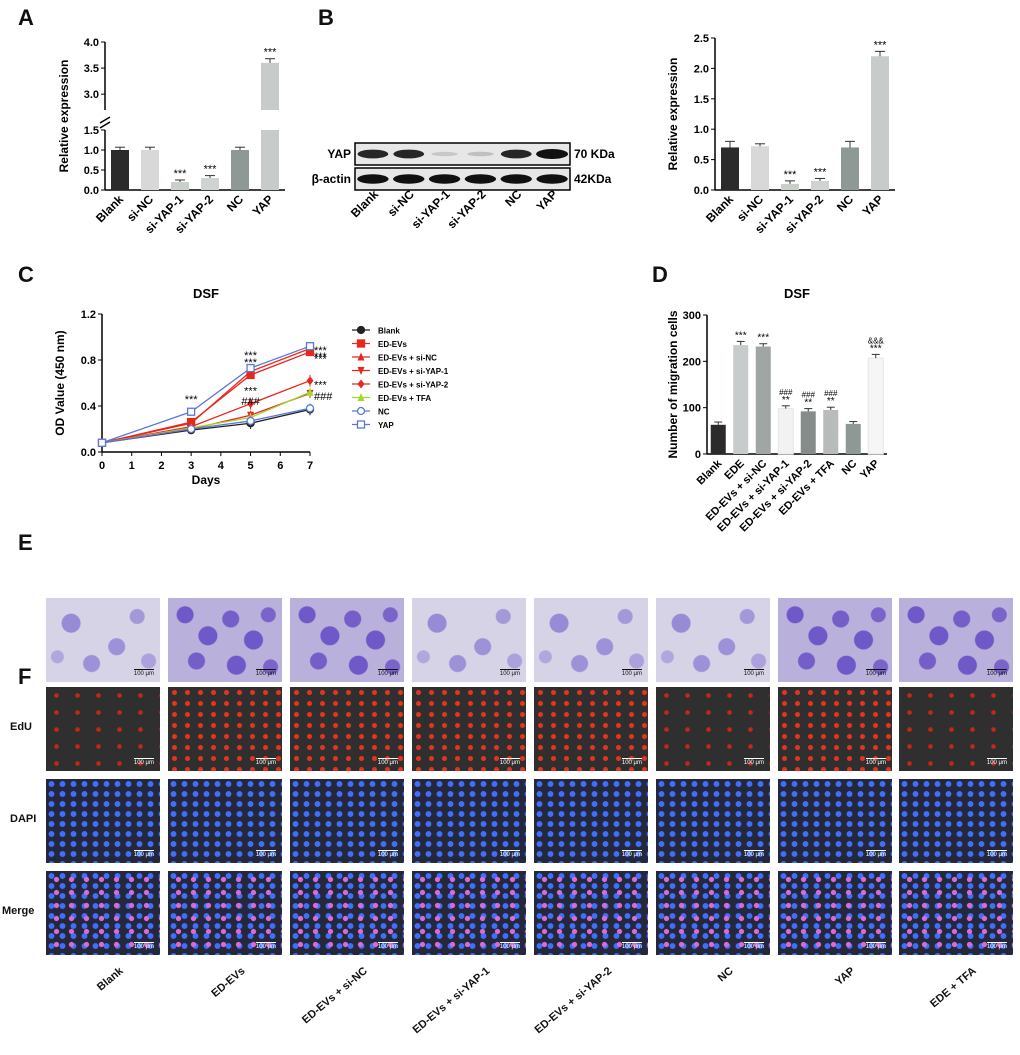  Describe the element at coordinates (339, 154) in the screenshot. I see `blot-row-label: YAP` at that location.